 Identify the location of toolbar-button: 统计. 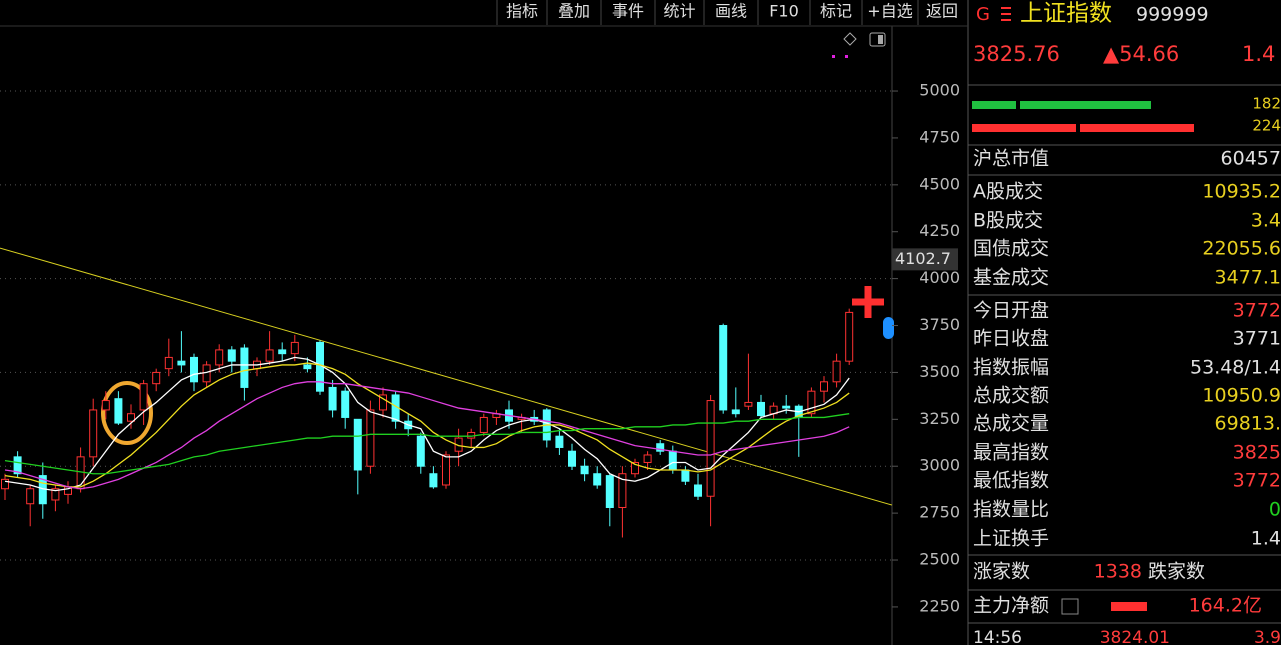
(679, 11).